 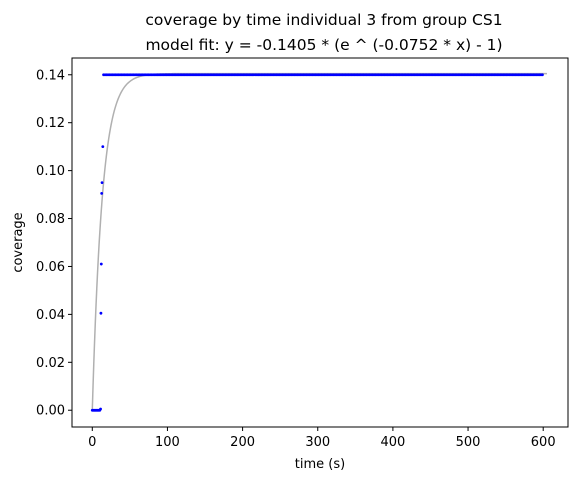 I want to click on x-tick-label: 200, so click(x=242, y=442).